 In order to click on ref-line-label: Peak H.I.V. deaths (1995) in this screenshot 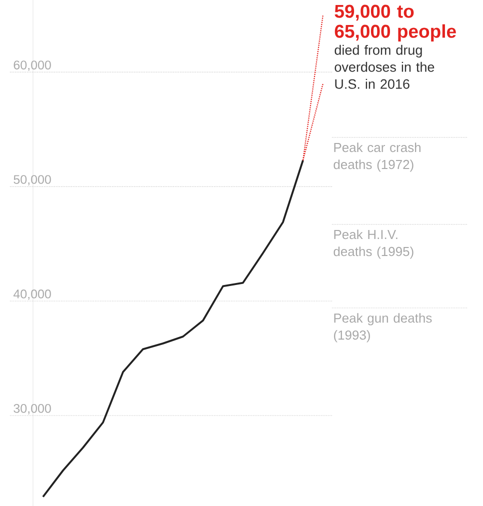, I will do `click(374, 244)`.